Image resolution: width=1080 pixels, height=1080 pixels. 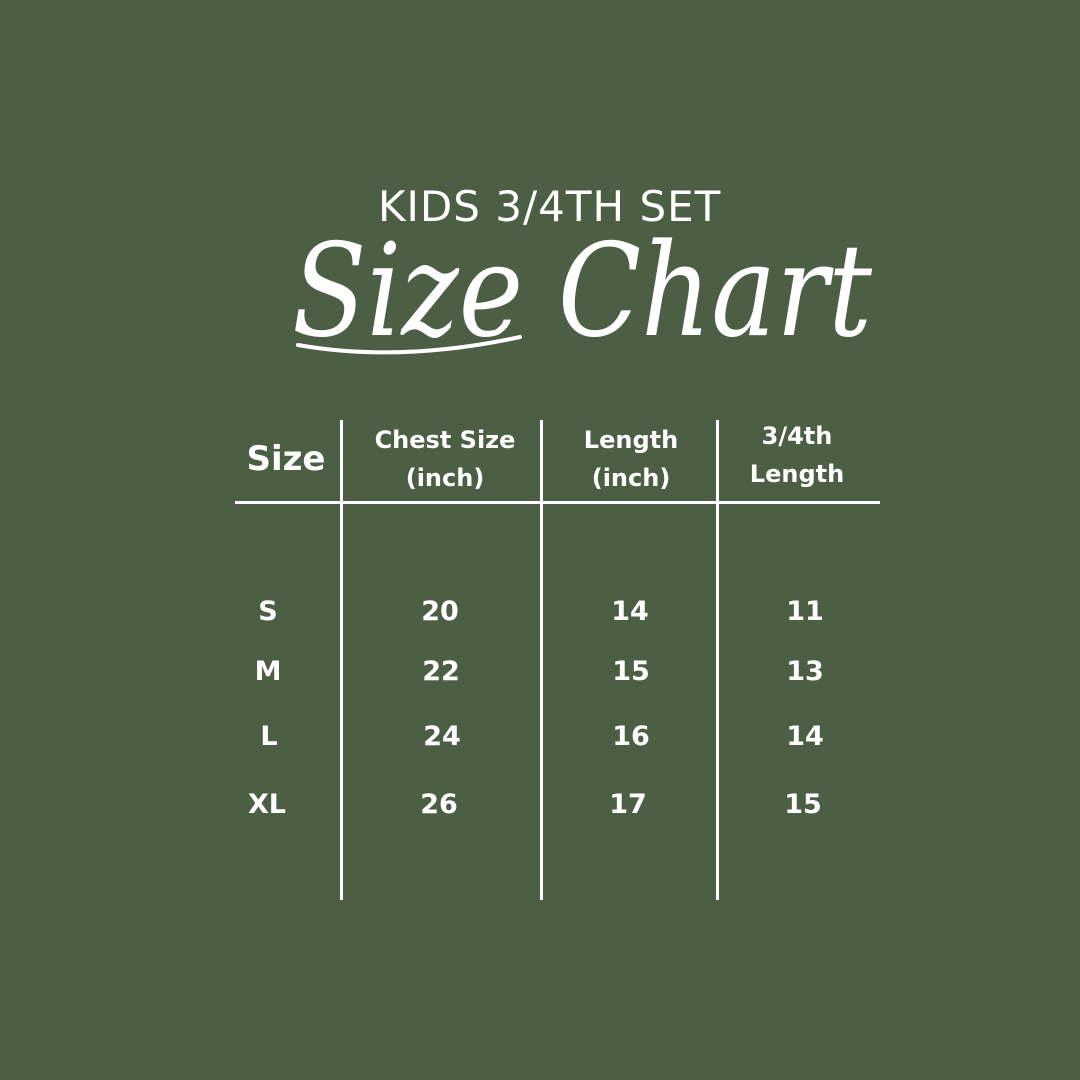 I want to click on header-chest-size: Chest Size (inch), so click(x=445, y=459).